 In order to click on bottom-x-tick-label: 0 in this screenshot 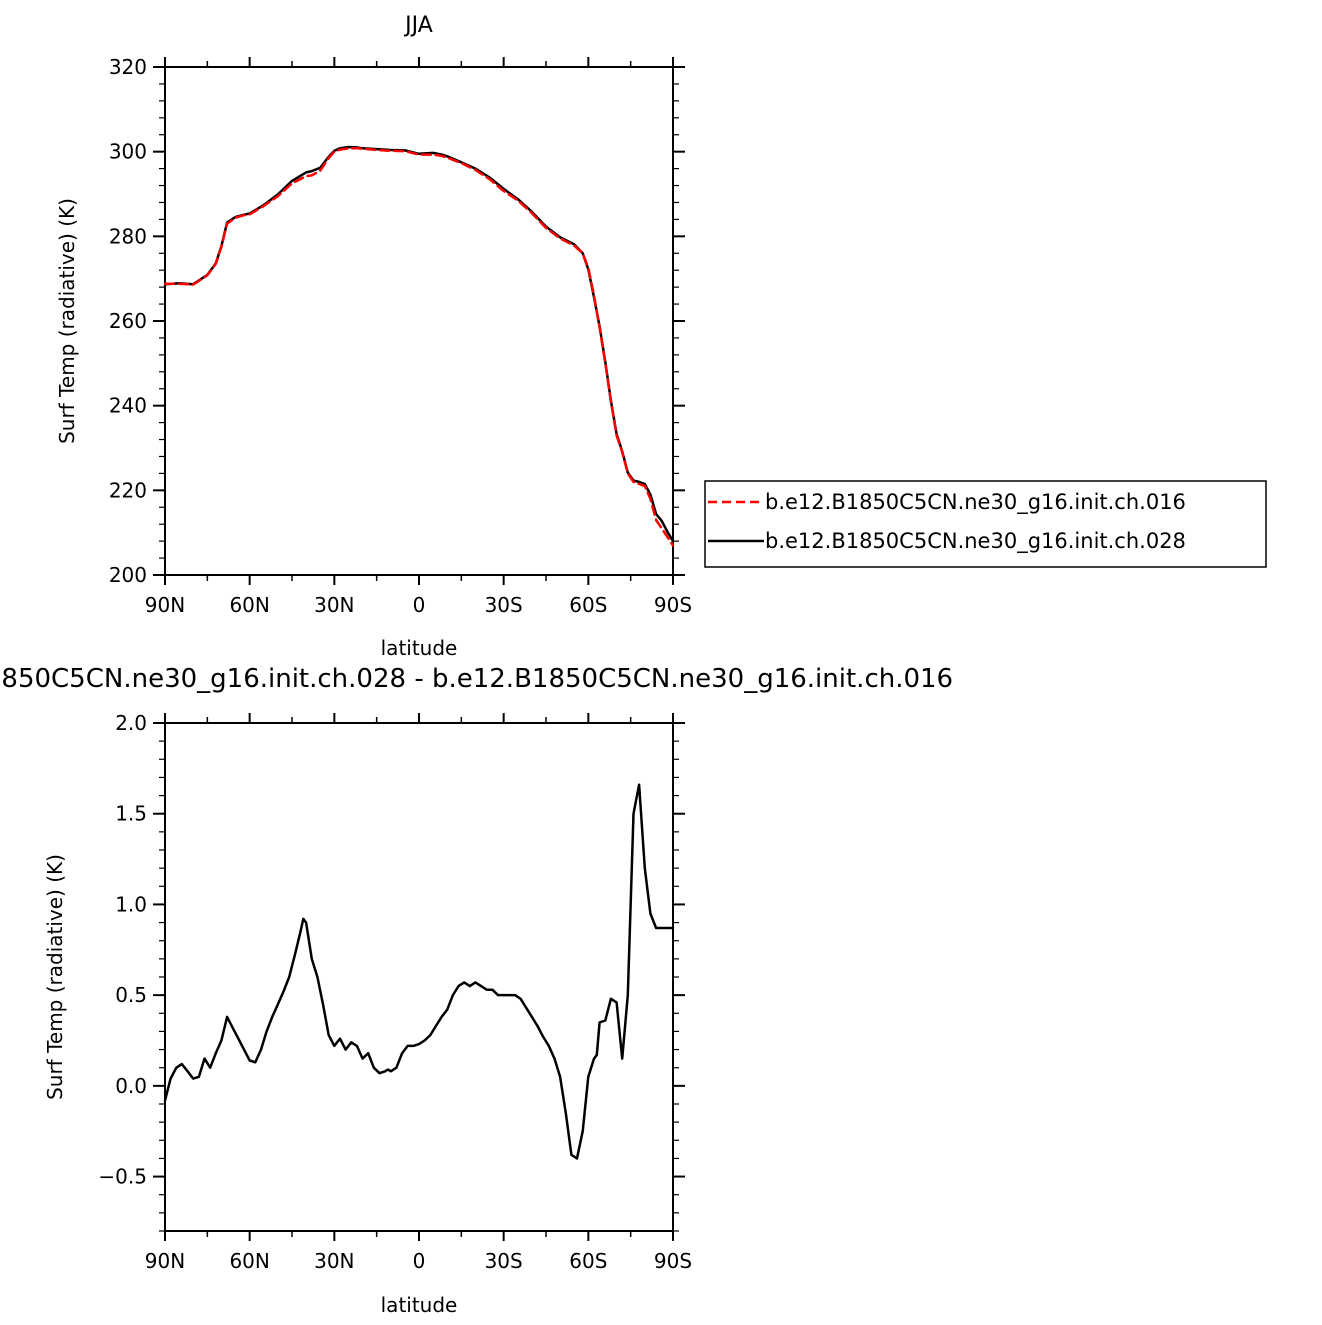, I will do `click(419, 1261)`.